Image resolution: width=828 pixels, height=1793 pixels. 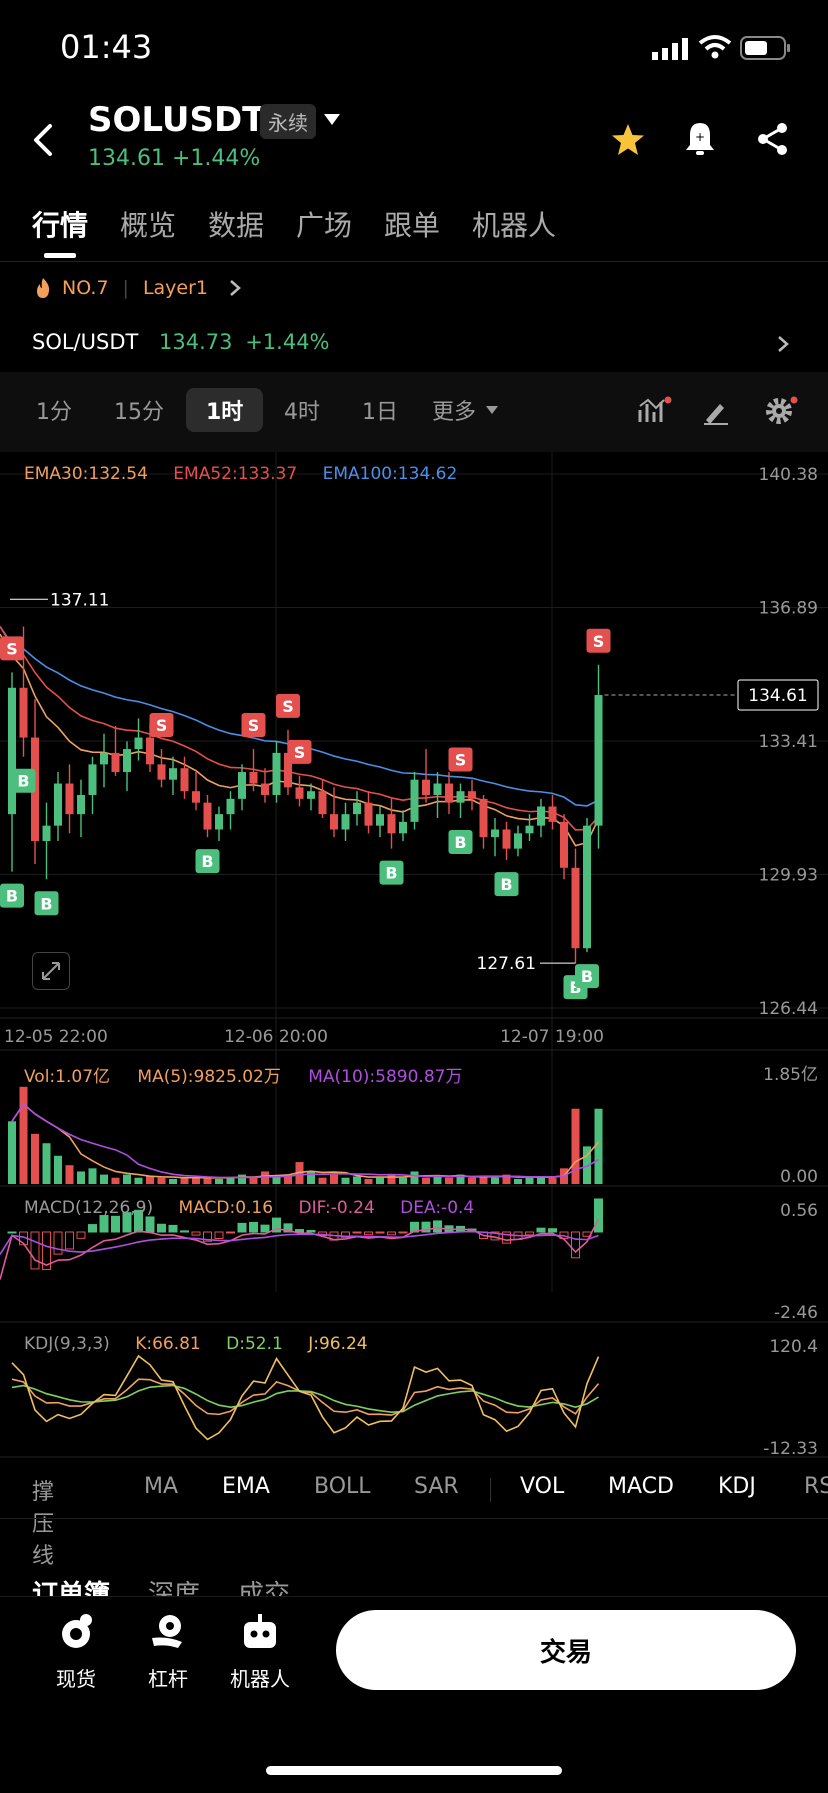 What do you see at coordinates (796, 1313) in the screenshot?
I see `macd-axis-label: -2.46` at bounding box center [796, 1313].